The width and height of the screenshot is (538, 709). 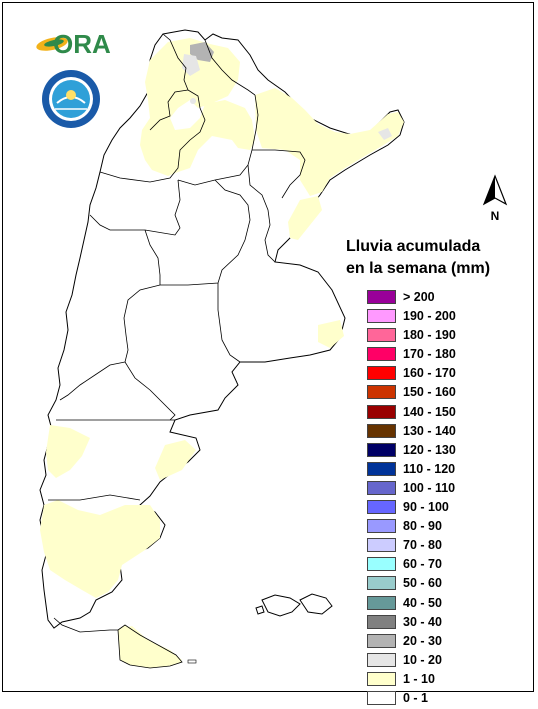 I want to click on legend-title: Lluvia acumulada en la semana (mm), so click(x=436, y=258).